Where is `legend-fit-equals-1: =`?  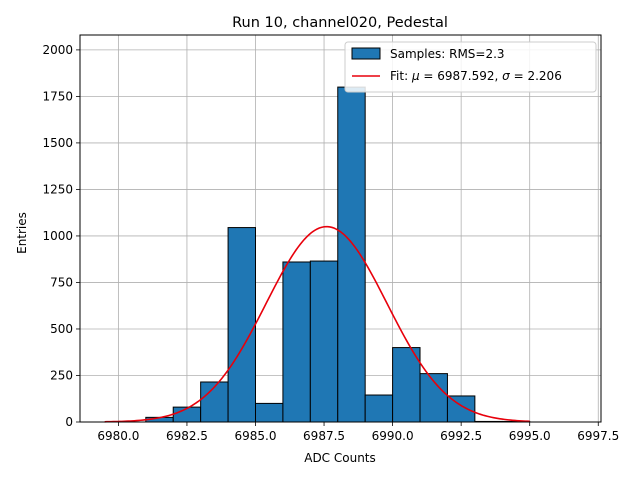 legend-fit-equals-1: = is located at coordinates (429, 76).